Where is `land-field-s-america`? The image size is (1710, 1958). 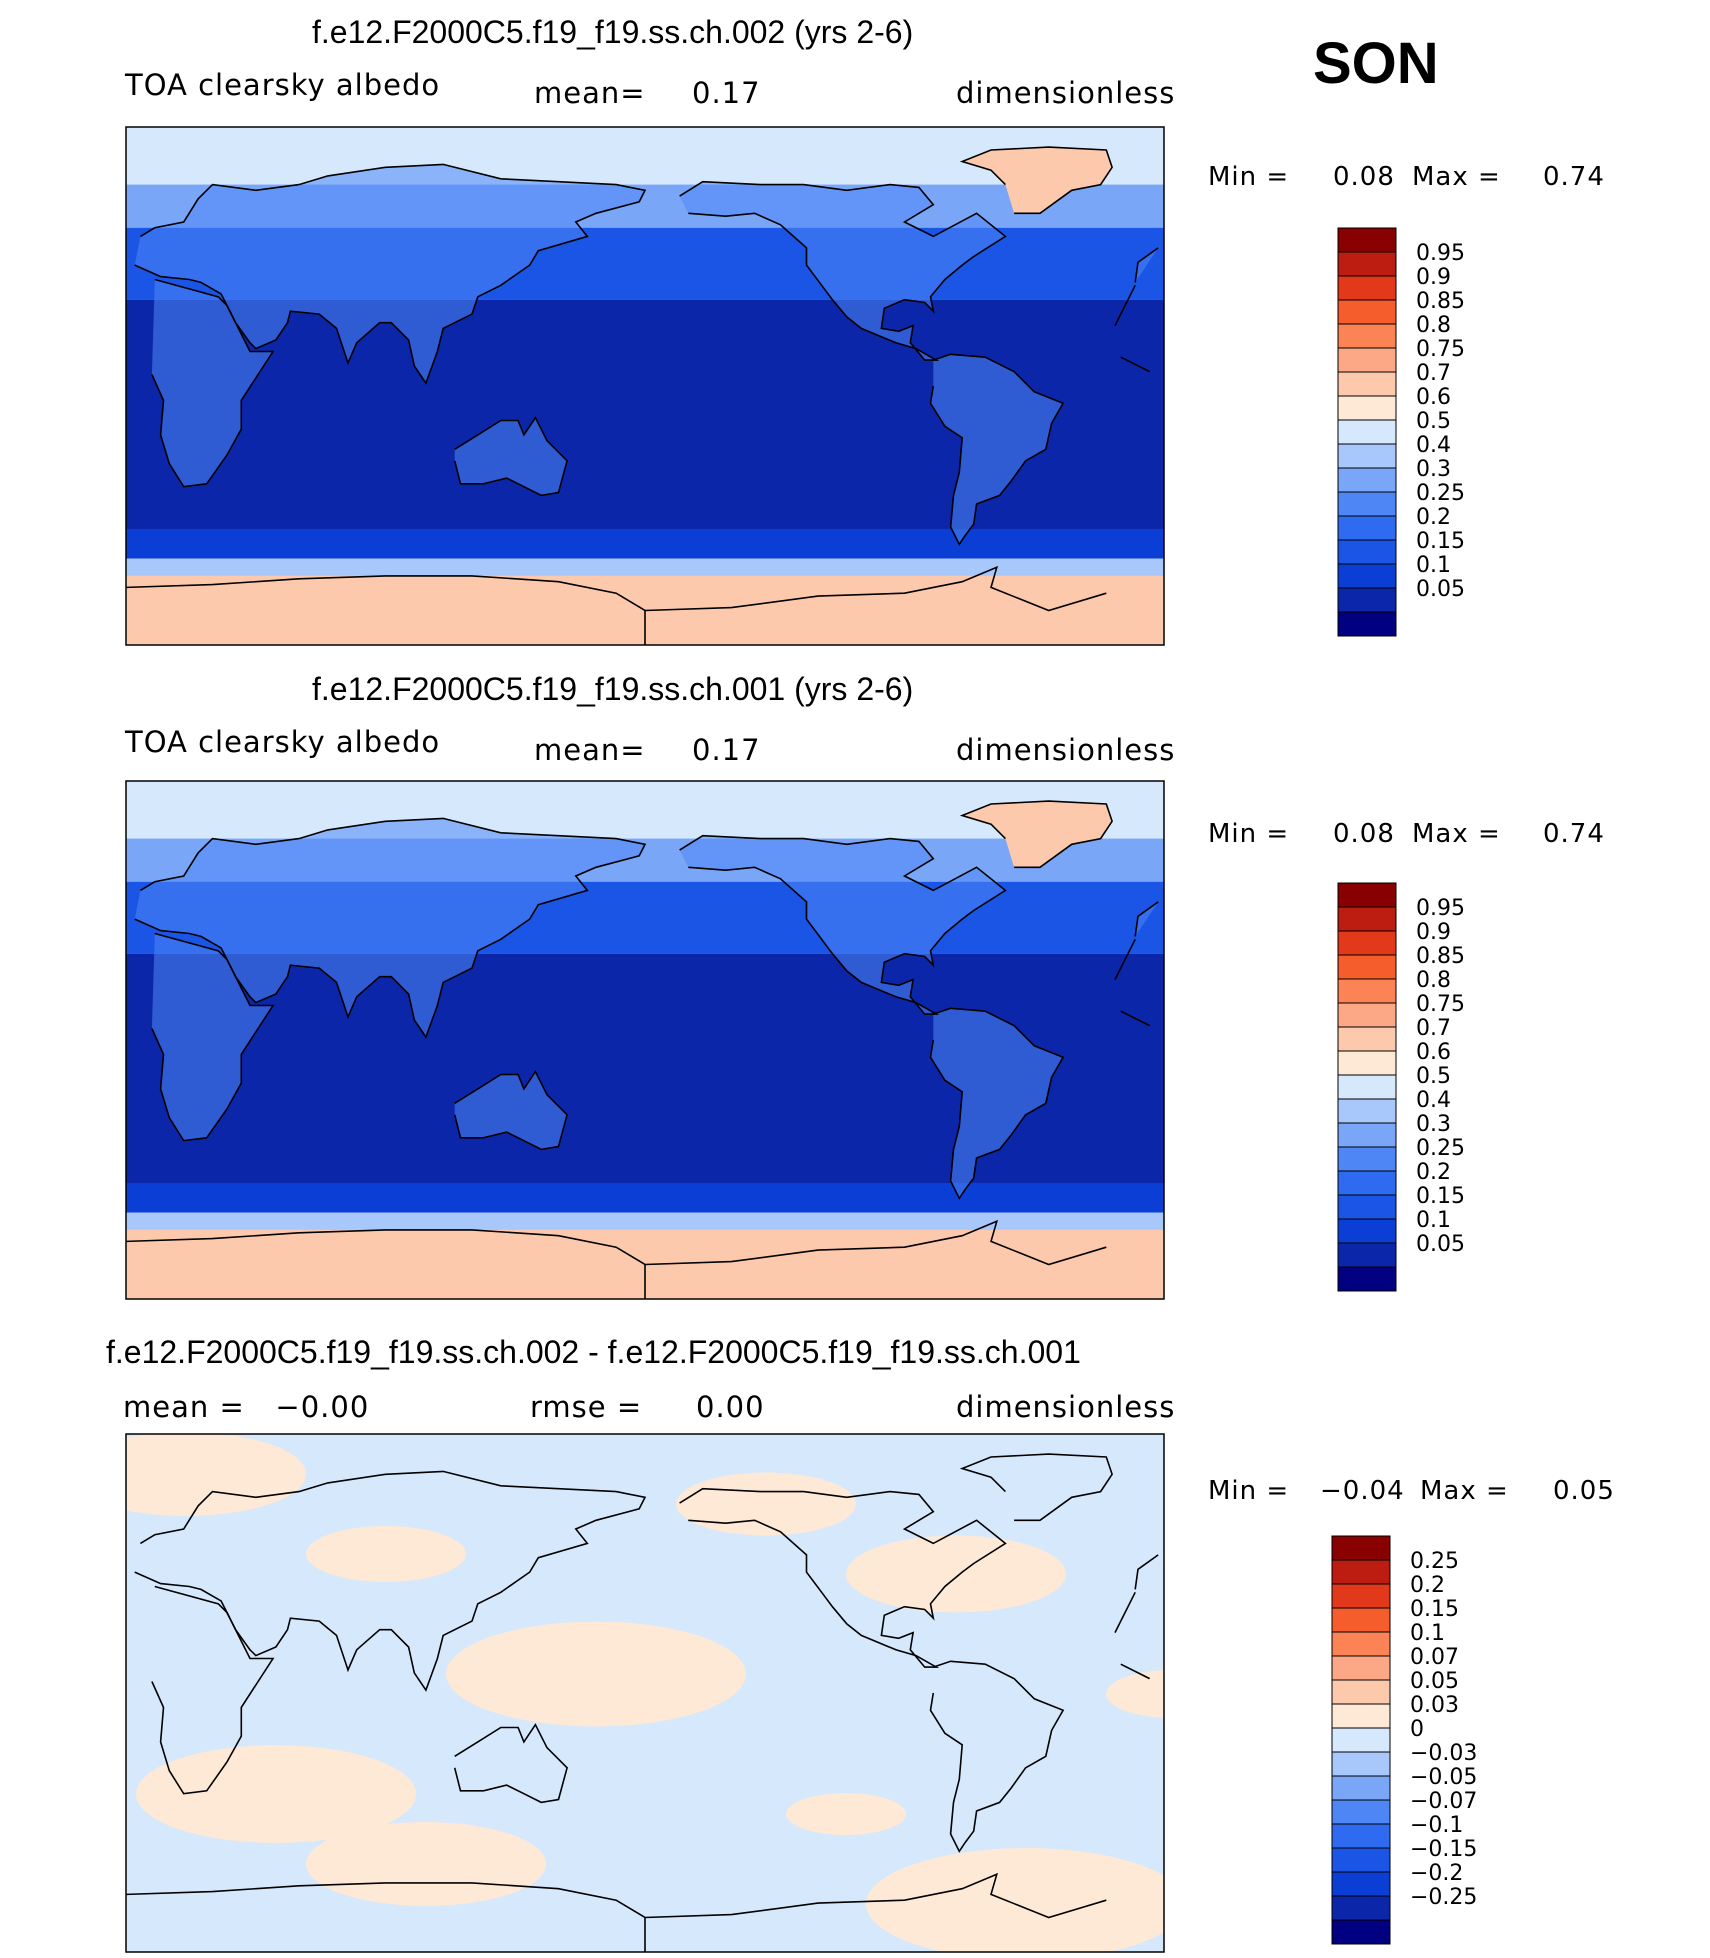 land-field-s-america is located at coordinates (997, 1103).